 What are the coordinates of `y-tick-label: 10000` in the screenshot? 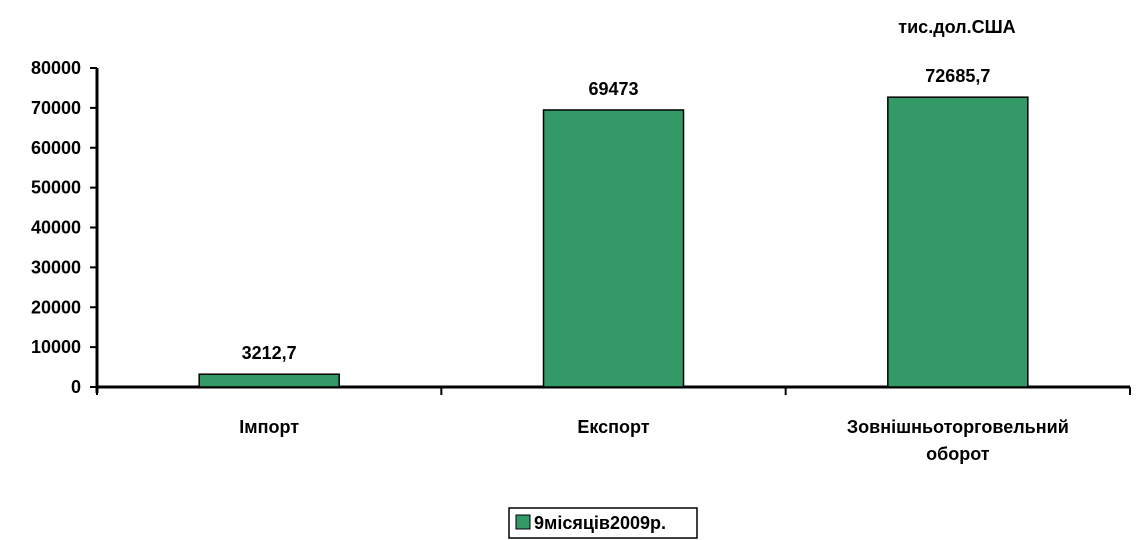 It's located at (56, 347).